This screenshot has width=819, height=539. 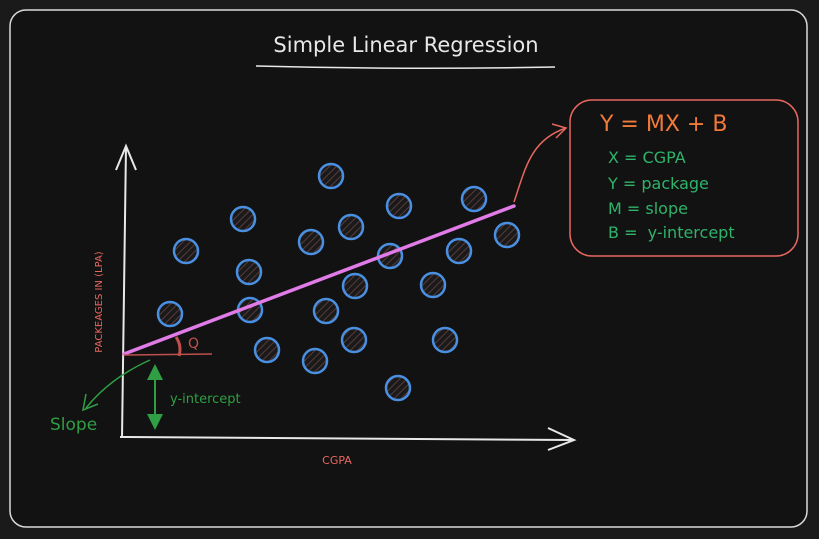 I want to click on y-axis-label: PACKEAGES IN (LPA), so click(x=99, y=301).